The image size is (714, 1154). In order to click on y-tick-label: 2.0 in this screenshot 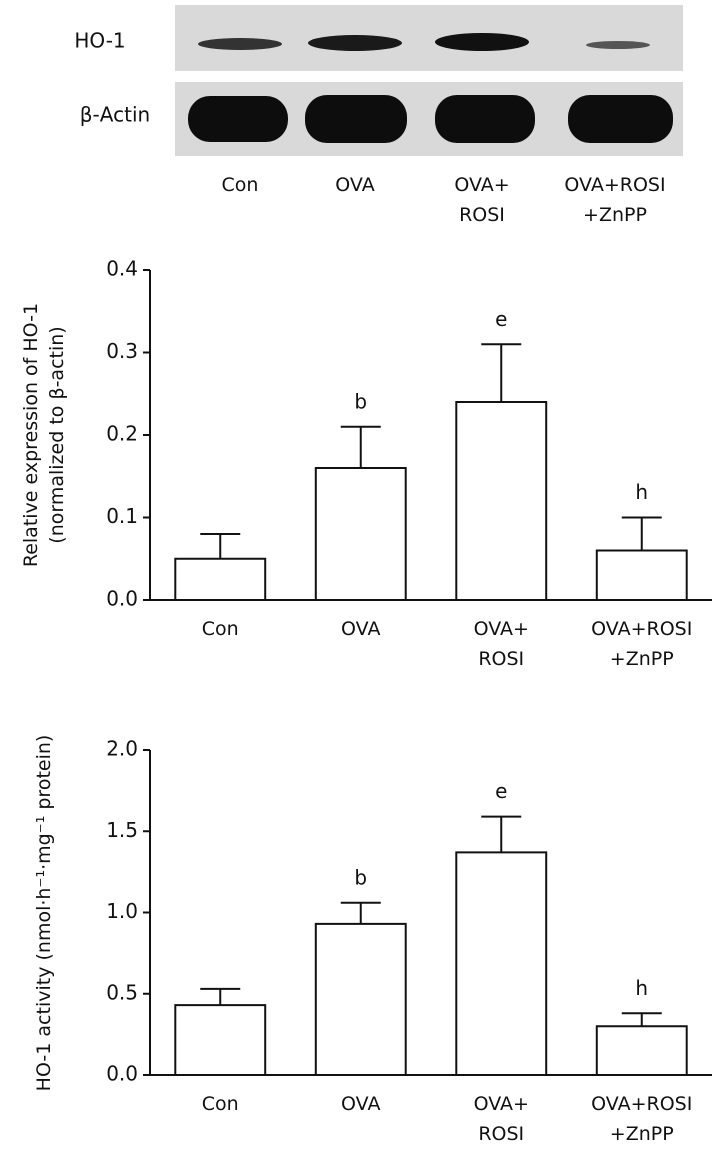, I will do `click(122, 749)`.